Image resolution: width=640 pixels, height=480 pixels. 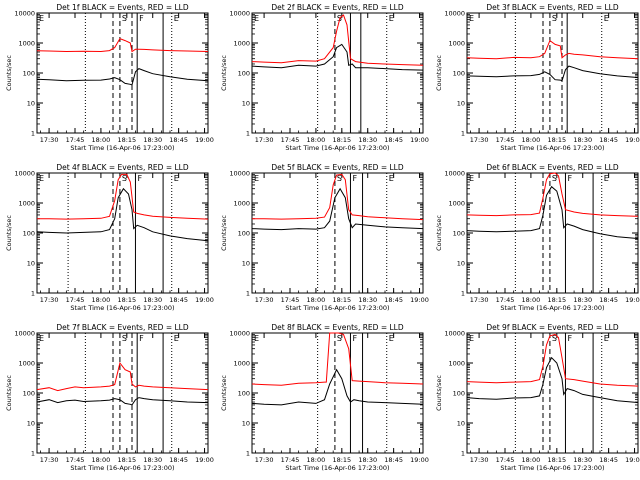 What do you see at coordinates (552, 327) in the screenshot?
I see `panel-title: Det 9f BLACK = Events, RED = LLD` at bounding box center [552, 327].